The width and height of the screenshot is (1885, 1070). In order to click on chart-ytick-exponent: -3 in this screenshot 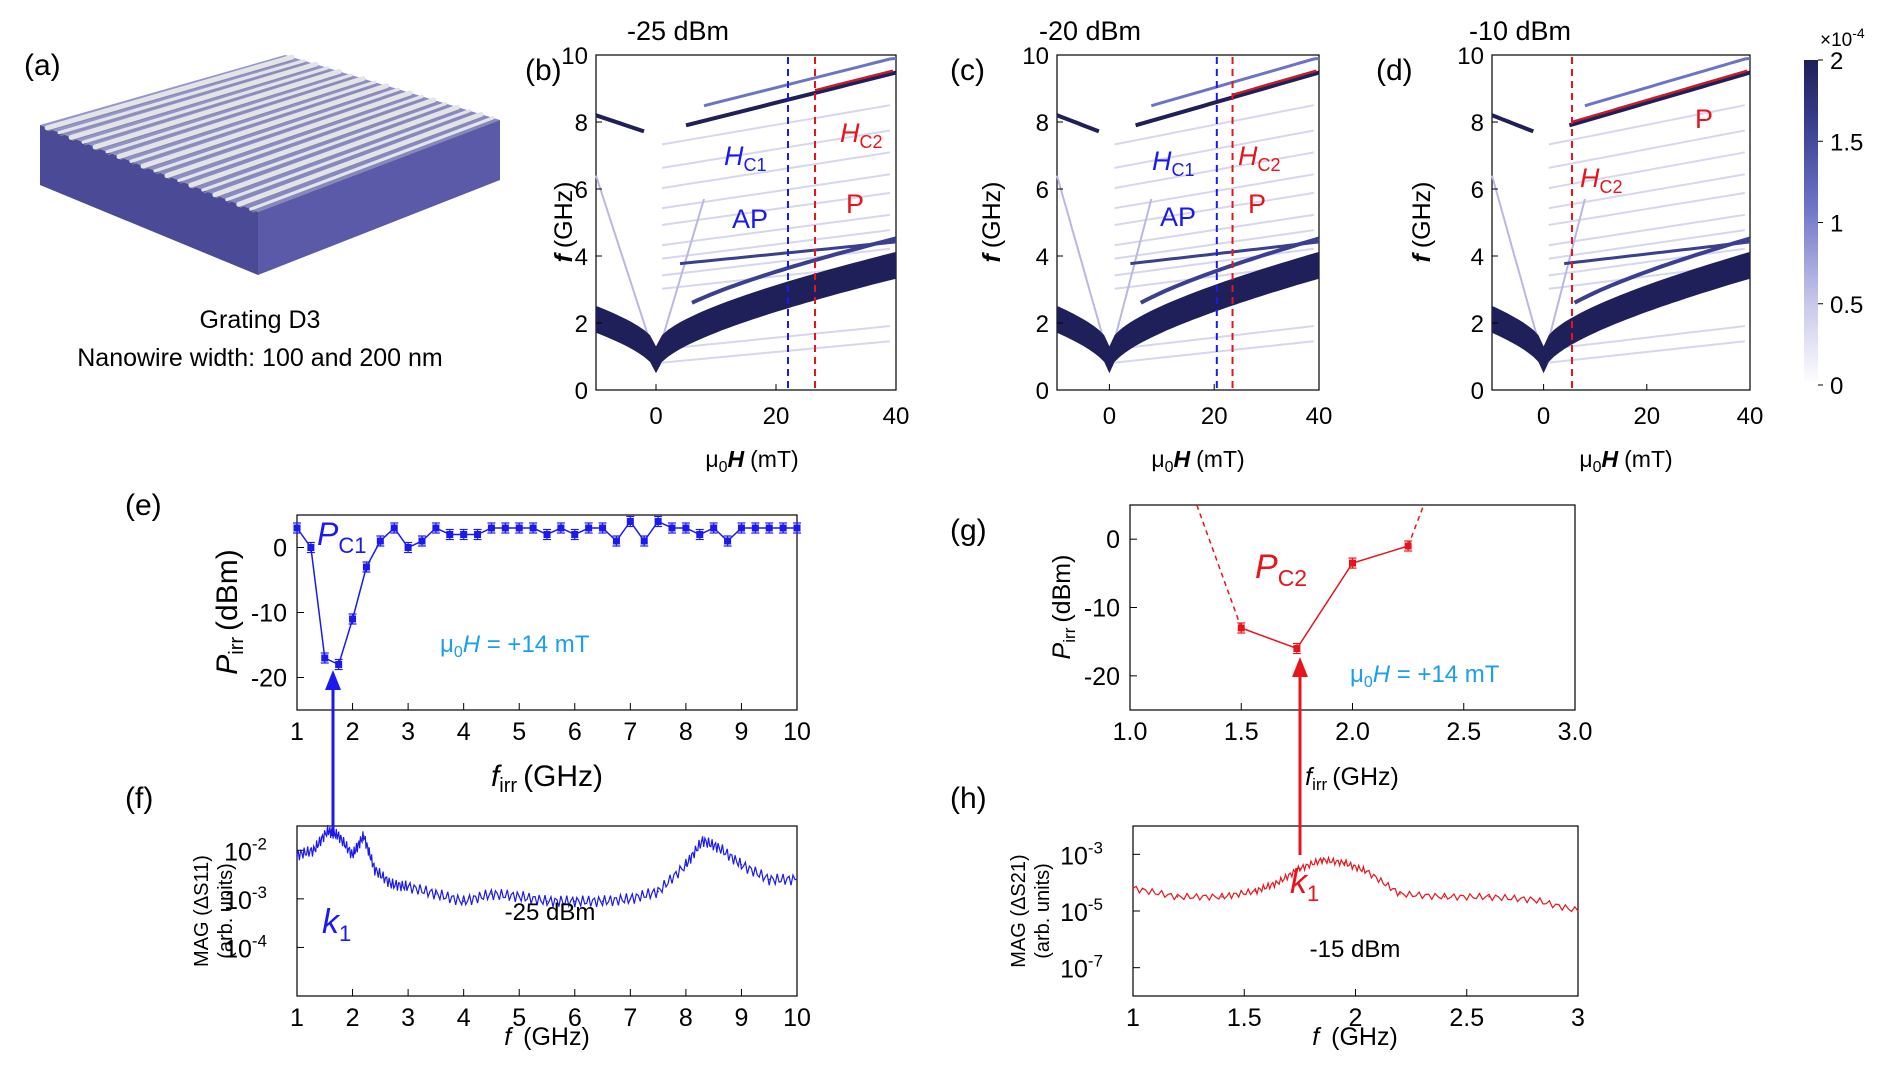, I will do `click(1095, 847)`.